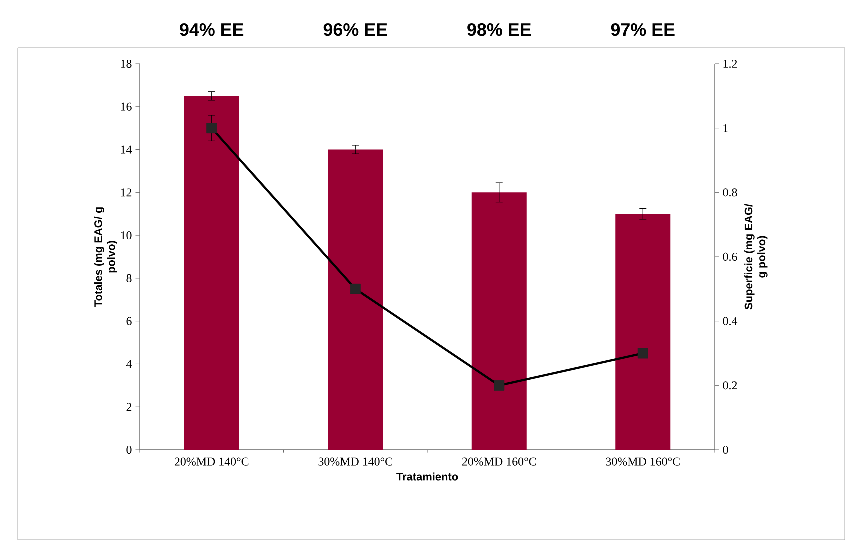 The height and width of the screenshot is (542, 846). I want to click on y-tick-label: 14, so click(126, 150).